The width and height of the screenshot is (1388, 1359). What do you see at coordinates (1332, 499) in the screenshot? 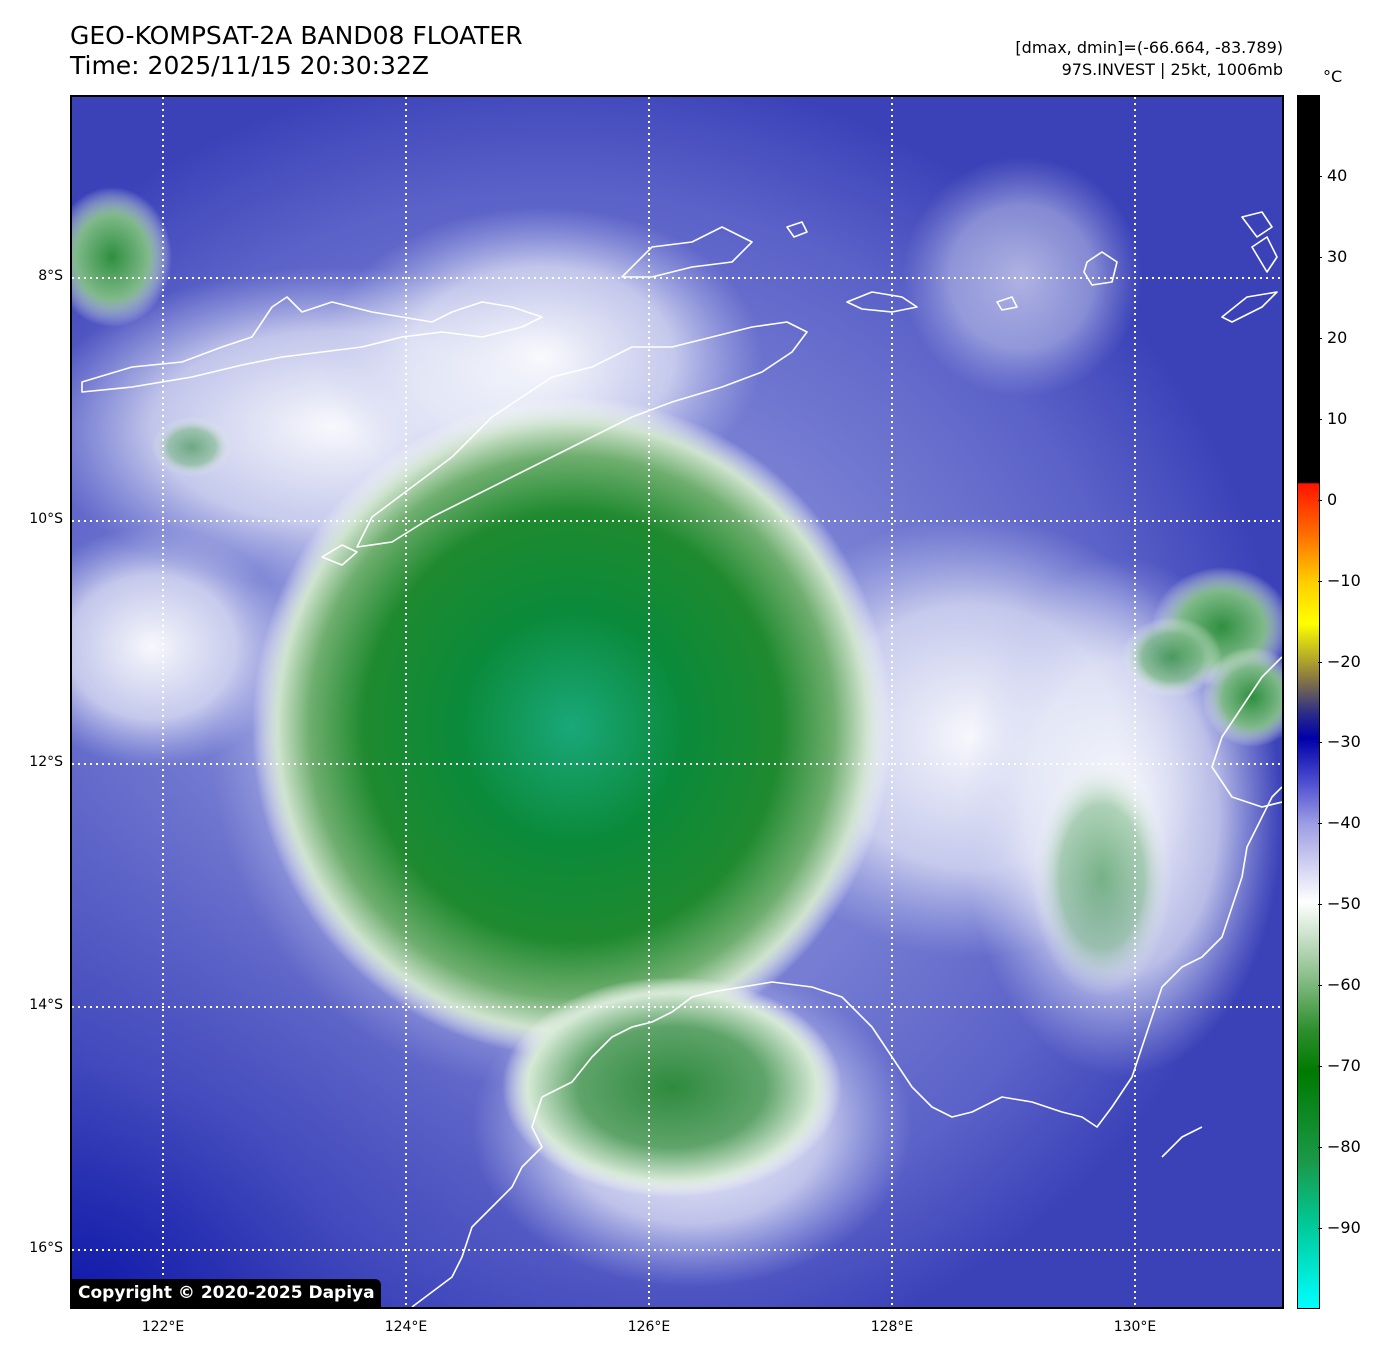
I see `colorbar-tick-label: 0` at bounding box center [1332, 499].